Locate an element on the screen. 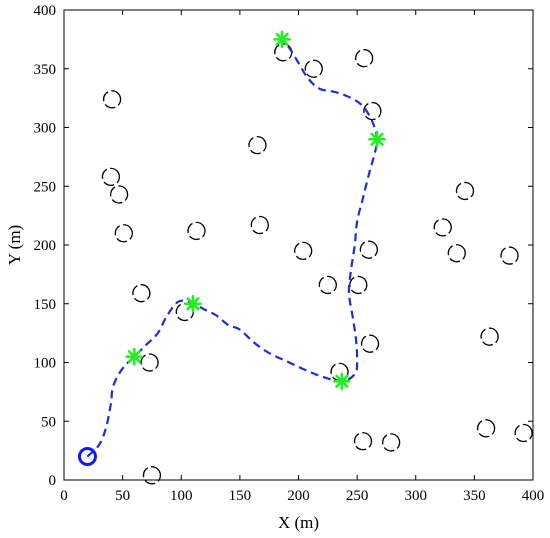 This screenshot has height=538, width=550. y-tick-label: 400 is located at coordinates (45, 11).